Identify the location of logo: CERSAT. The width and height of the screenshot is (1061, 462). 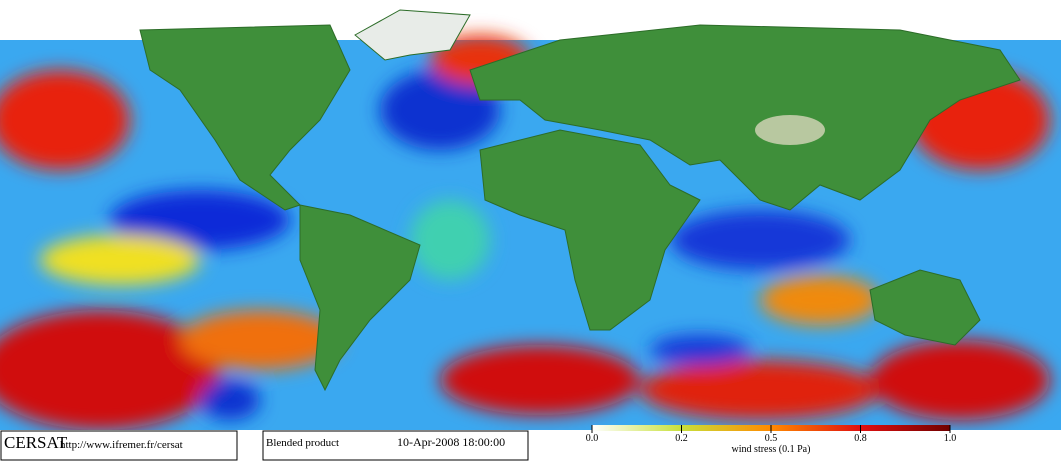
(36, 442).